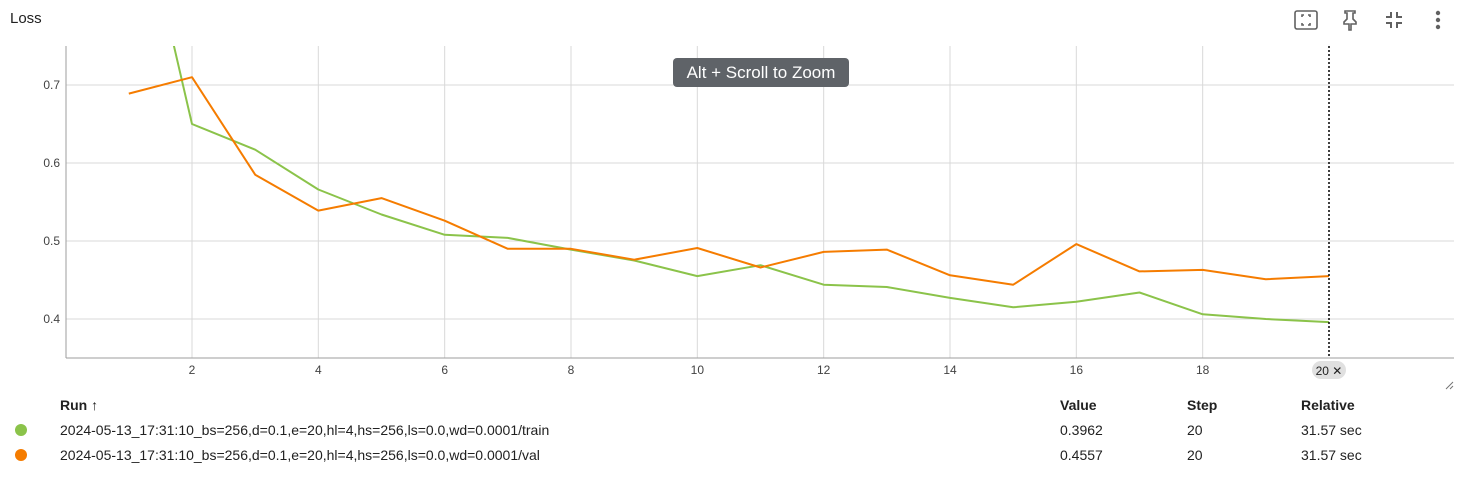 This screenshot has width=1462, height=481. Describe the element at coordinates (51, 85) in the screenshot. I see `y-tick-label: 0.7` at that location.